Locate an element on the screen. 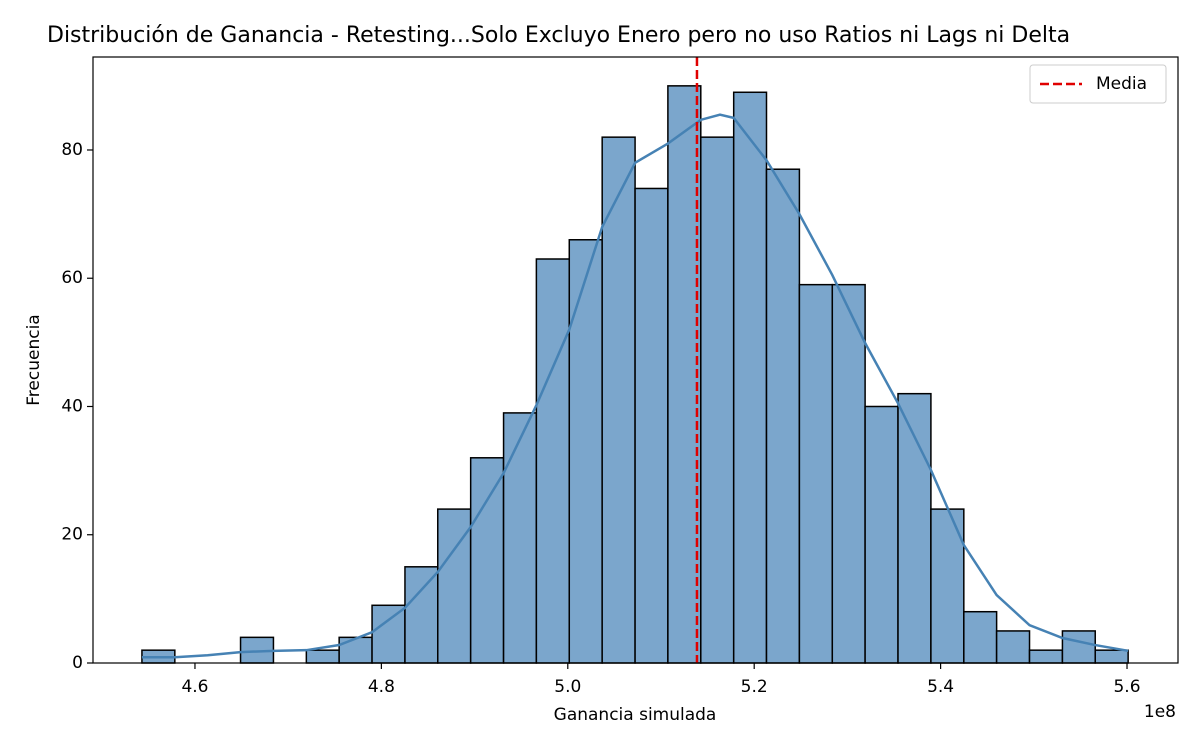  x-tick-label: 5.6 is located at coordinates (1126, 687).